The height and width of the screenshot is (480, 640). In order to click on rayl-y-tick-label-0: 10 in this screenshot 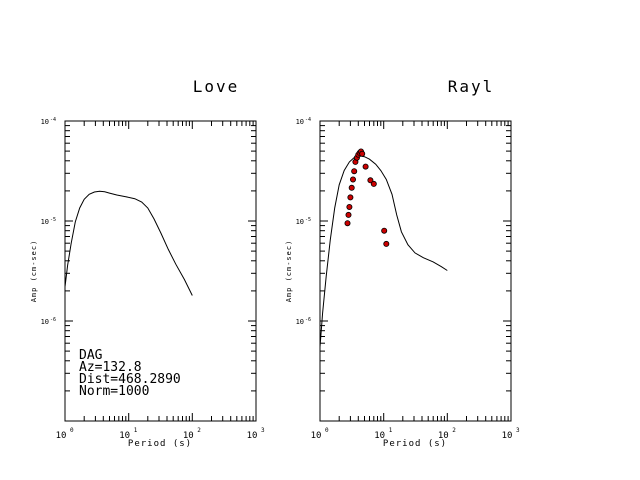, I will do `click(300, 122)`.